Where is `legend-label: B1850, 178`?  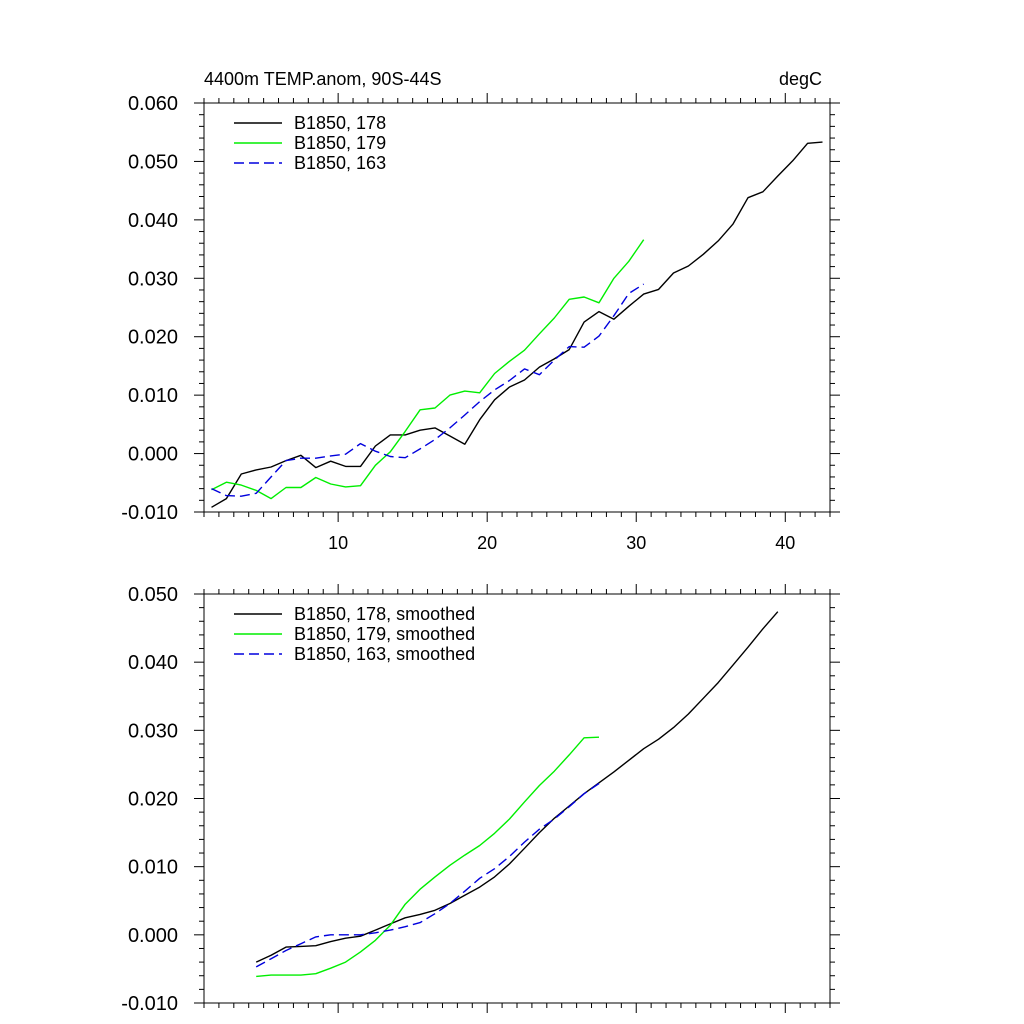
legend-label: B1850, 178 is located at coordinates (340, 123).